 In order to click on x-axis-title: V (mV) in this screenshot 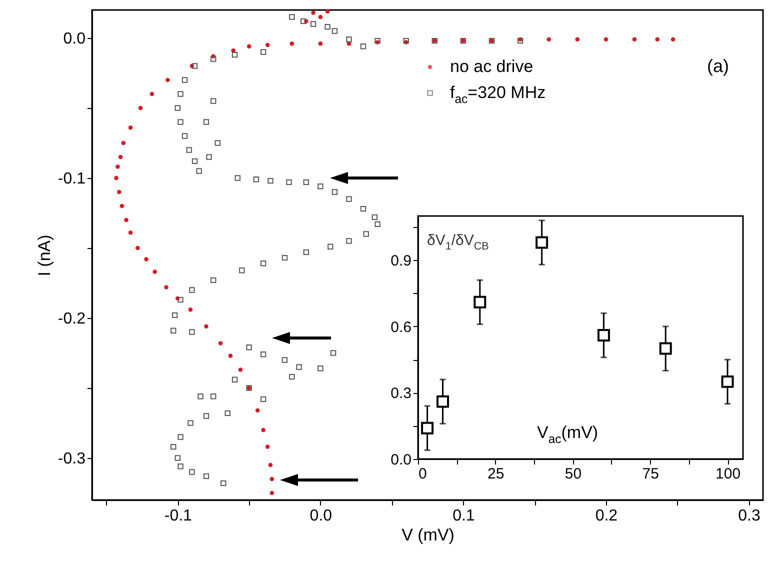, I will do `click(428, 535)`.